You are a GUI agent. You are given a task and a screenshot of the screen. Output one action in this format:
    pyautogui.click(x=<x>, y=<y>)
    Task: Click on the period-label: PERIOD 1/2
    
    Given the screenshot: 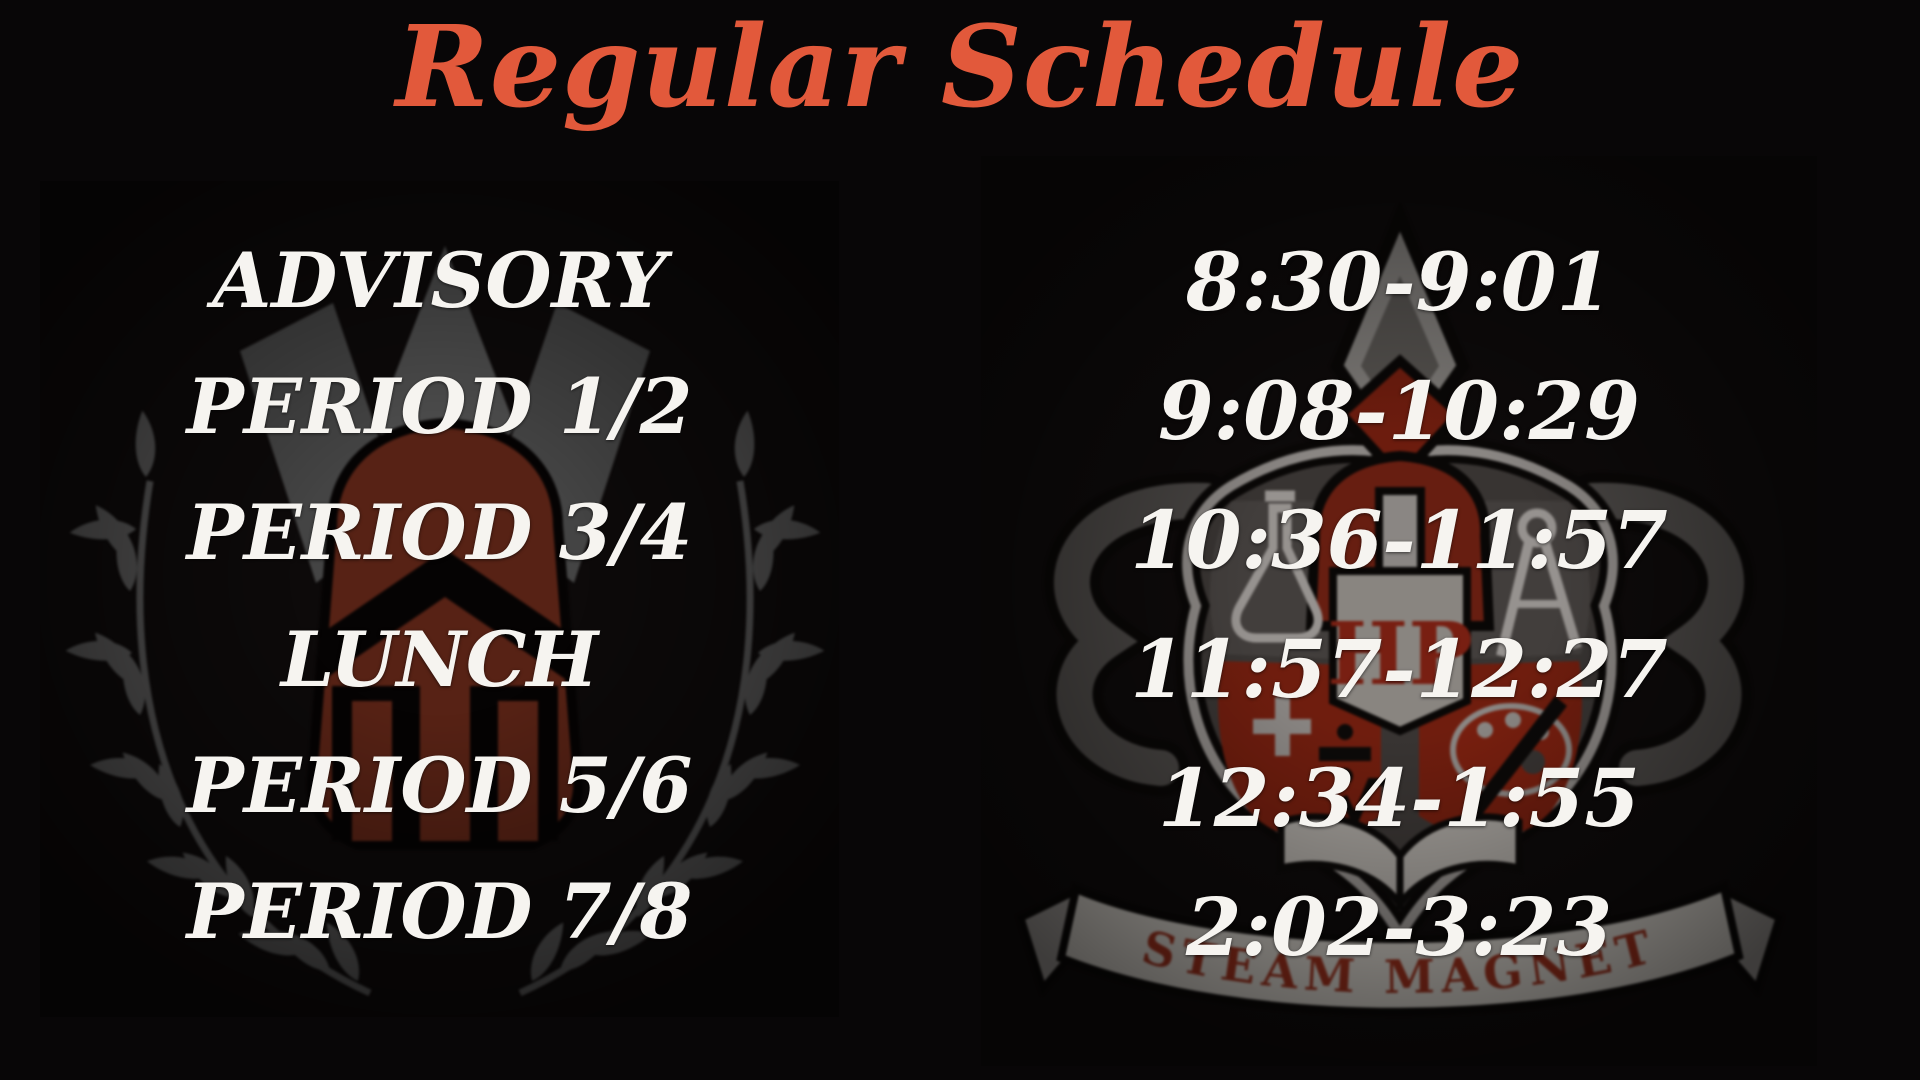 What is the action you would take?
    pyautogui.click(x=439, y=407)
    